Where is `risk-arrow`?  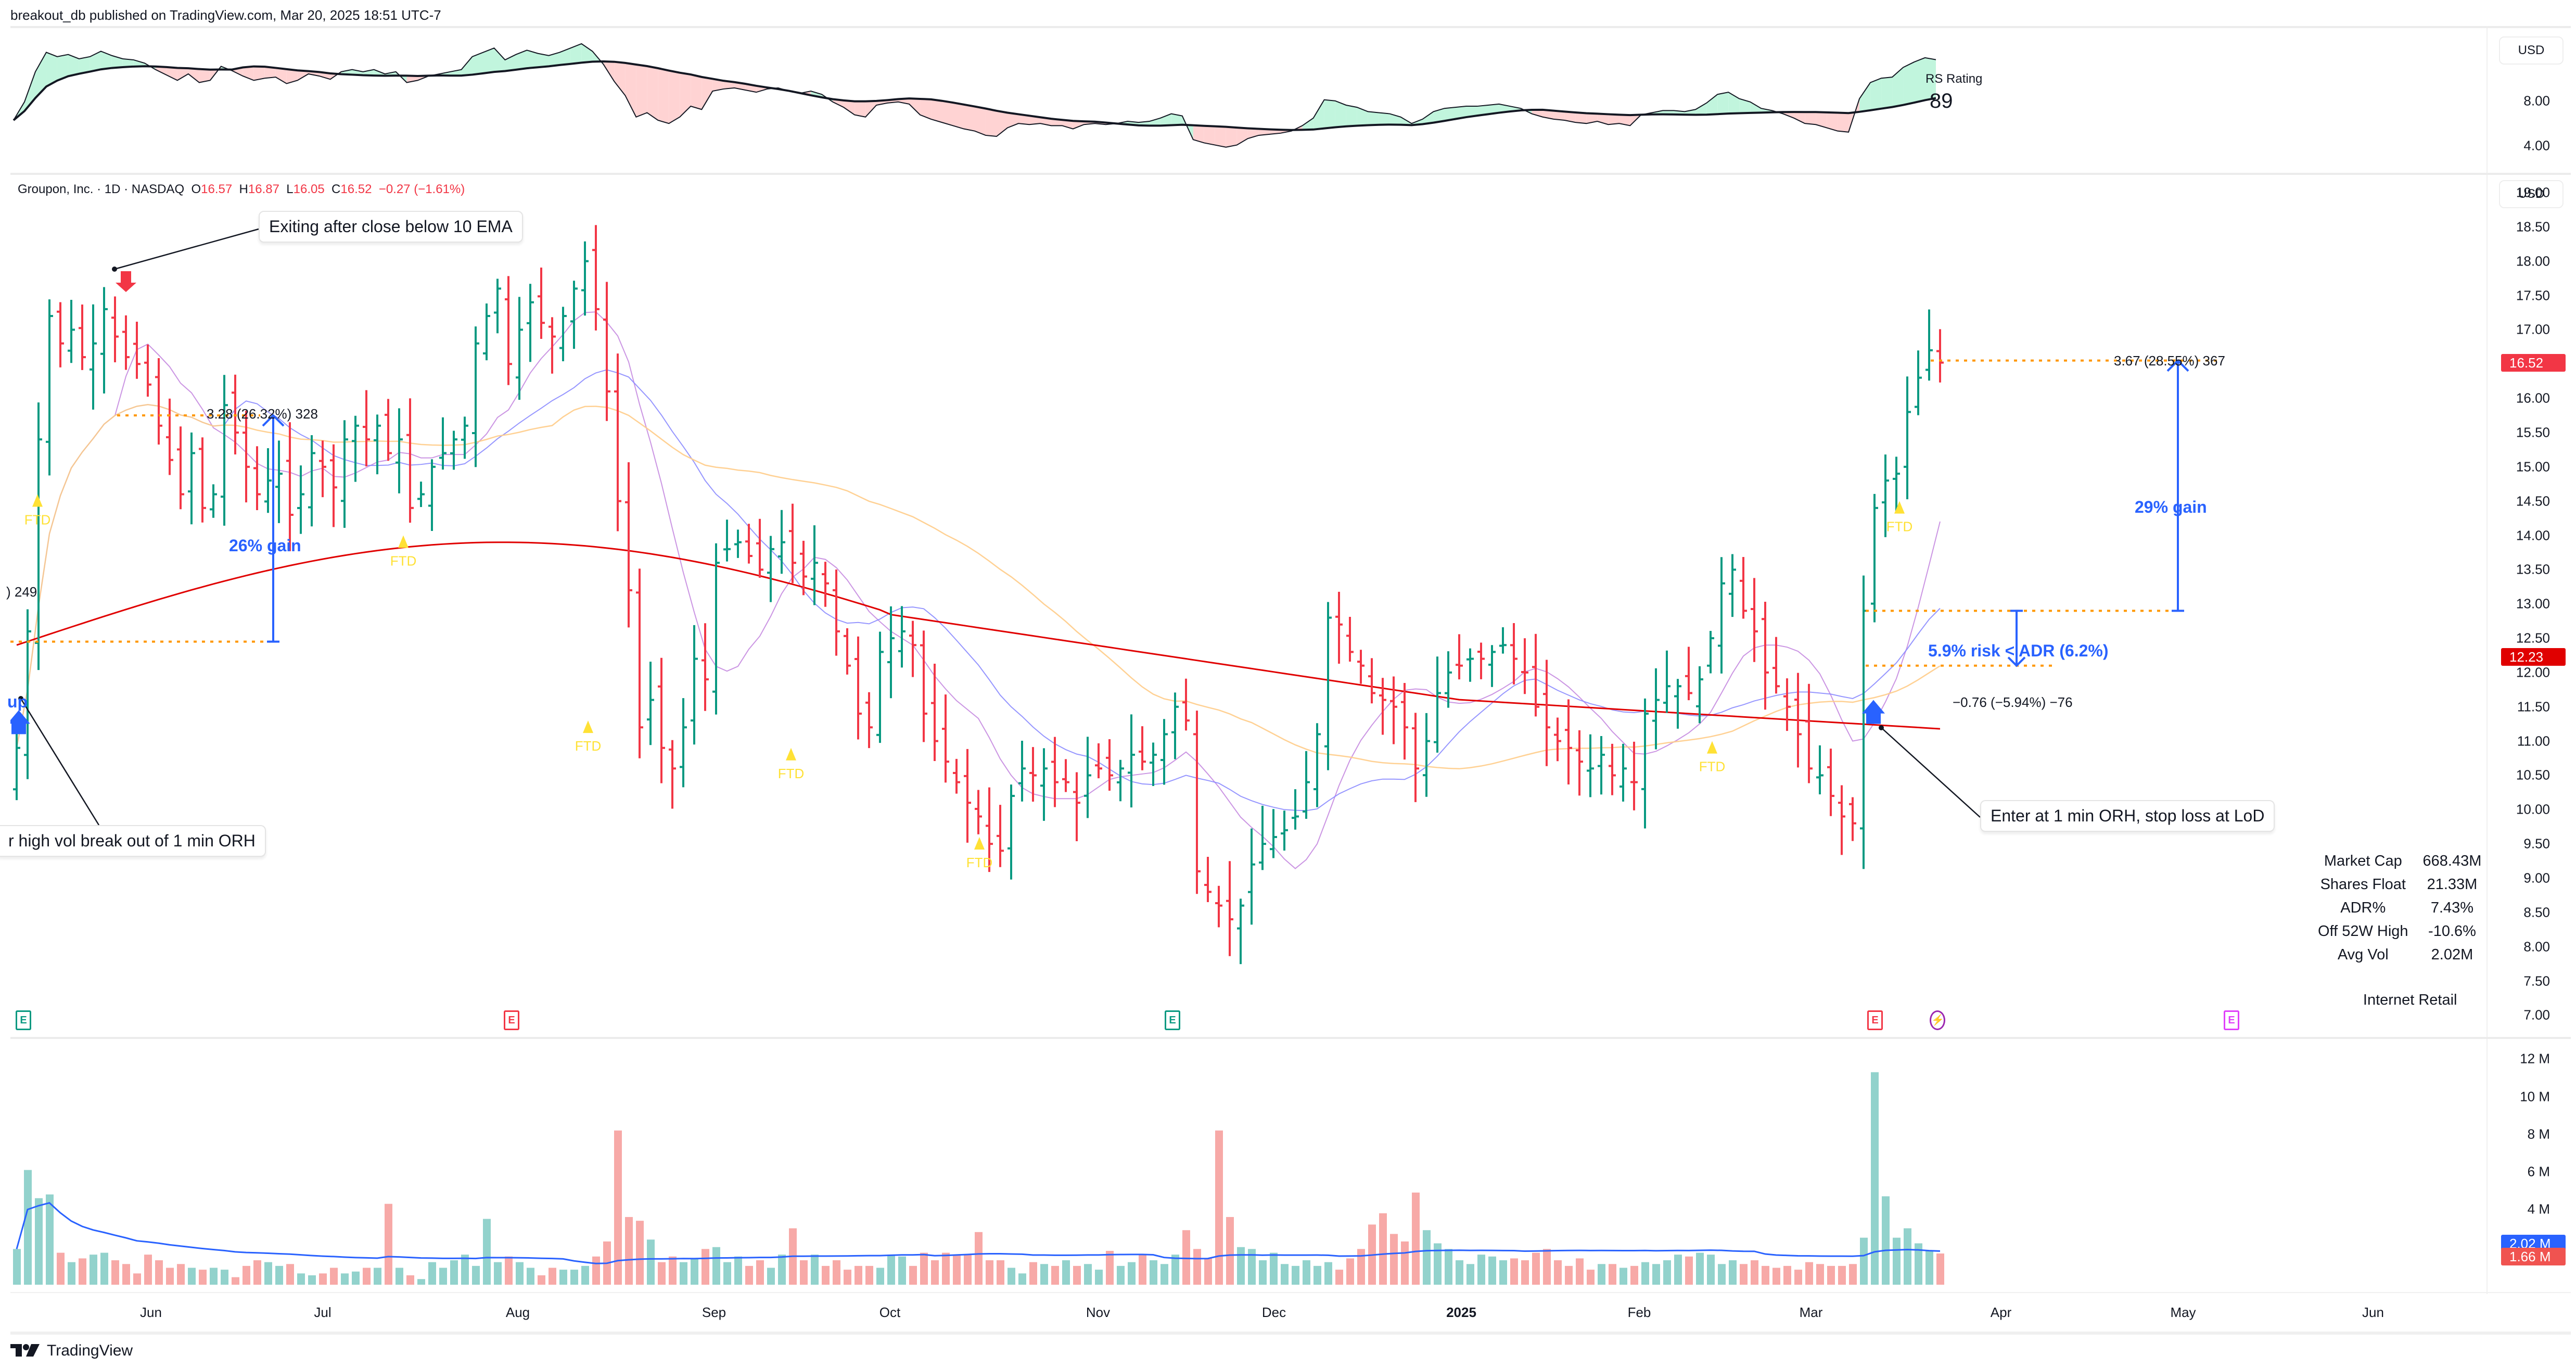 risk-arrow is located at coordinates (2016, 638).